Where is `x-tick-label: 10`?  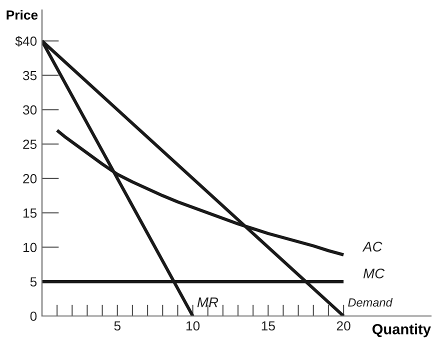
x-tick-label: 10 is located at coordinates (193, 326).